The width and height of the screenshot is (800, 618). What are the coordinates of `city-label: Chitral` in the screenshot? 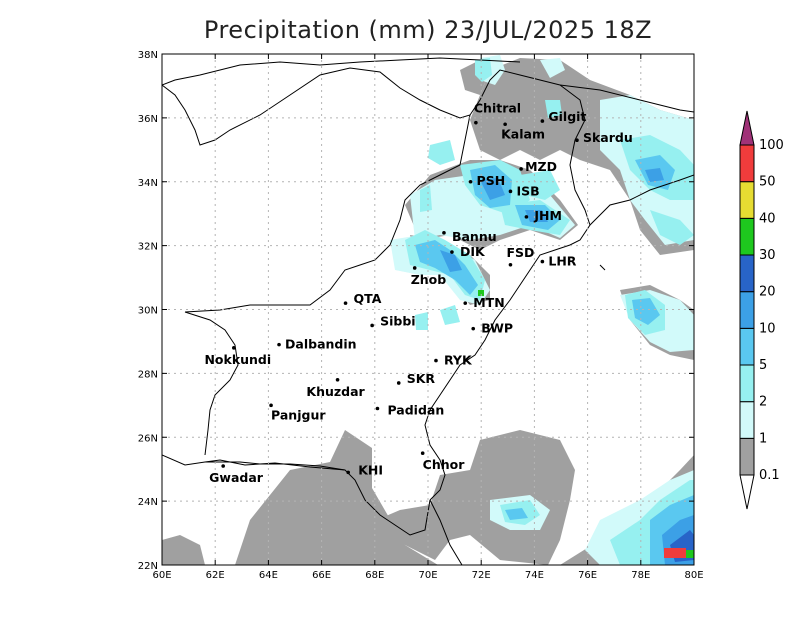 It's located at (497, 108).